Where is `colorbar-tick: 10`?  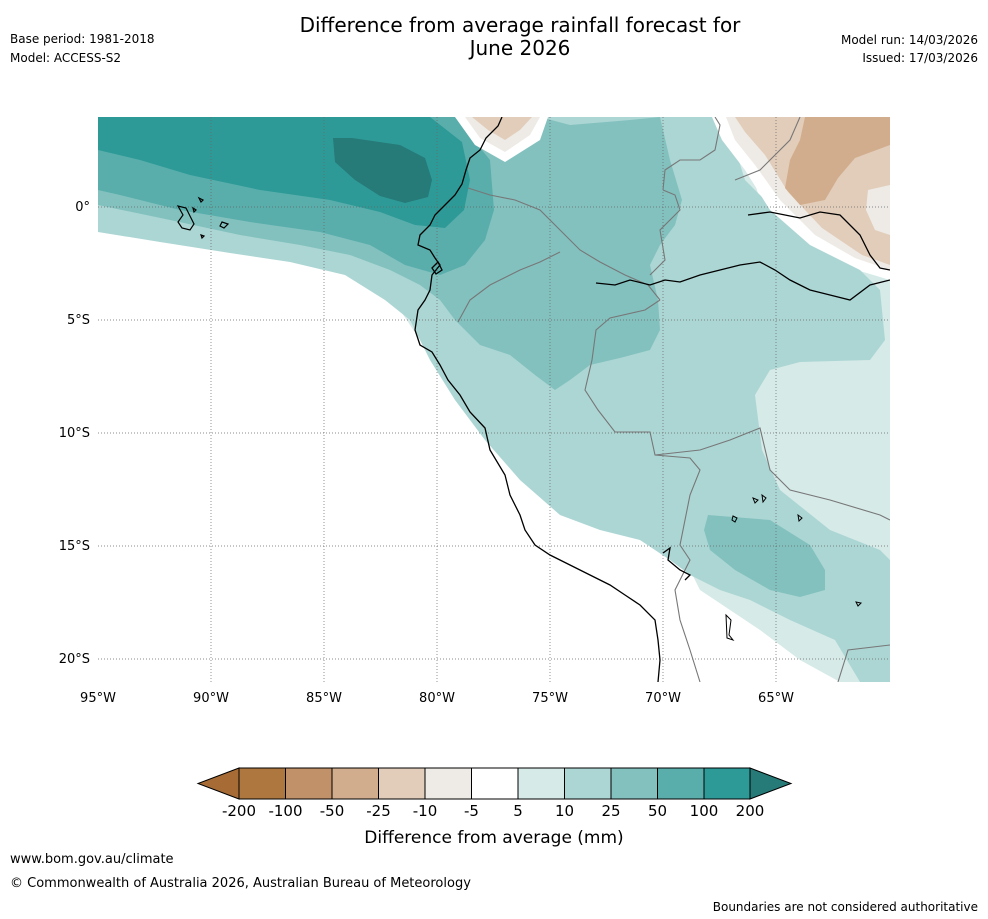 colorbar-tick: 10 is located at coordinates (564, 811).